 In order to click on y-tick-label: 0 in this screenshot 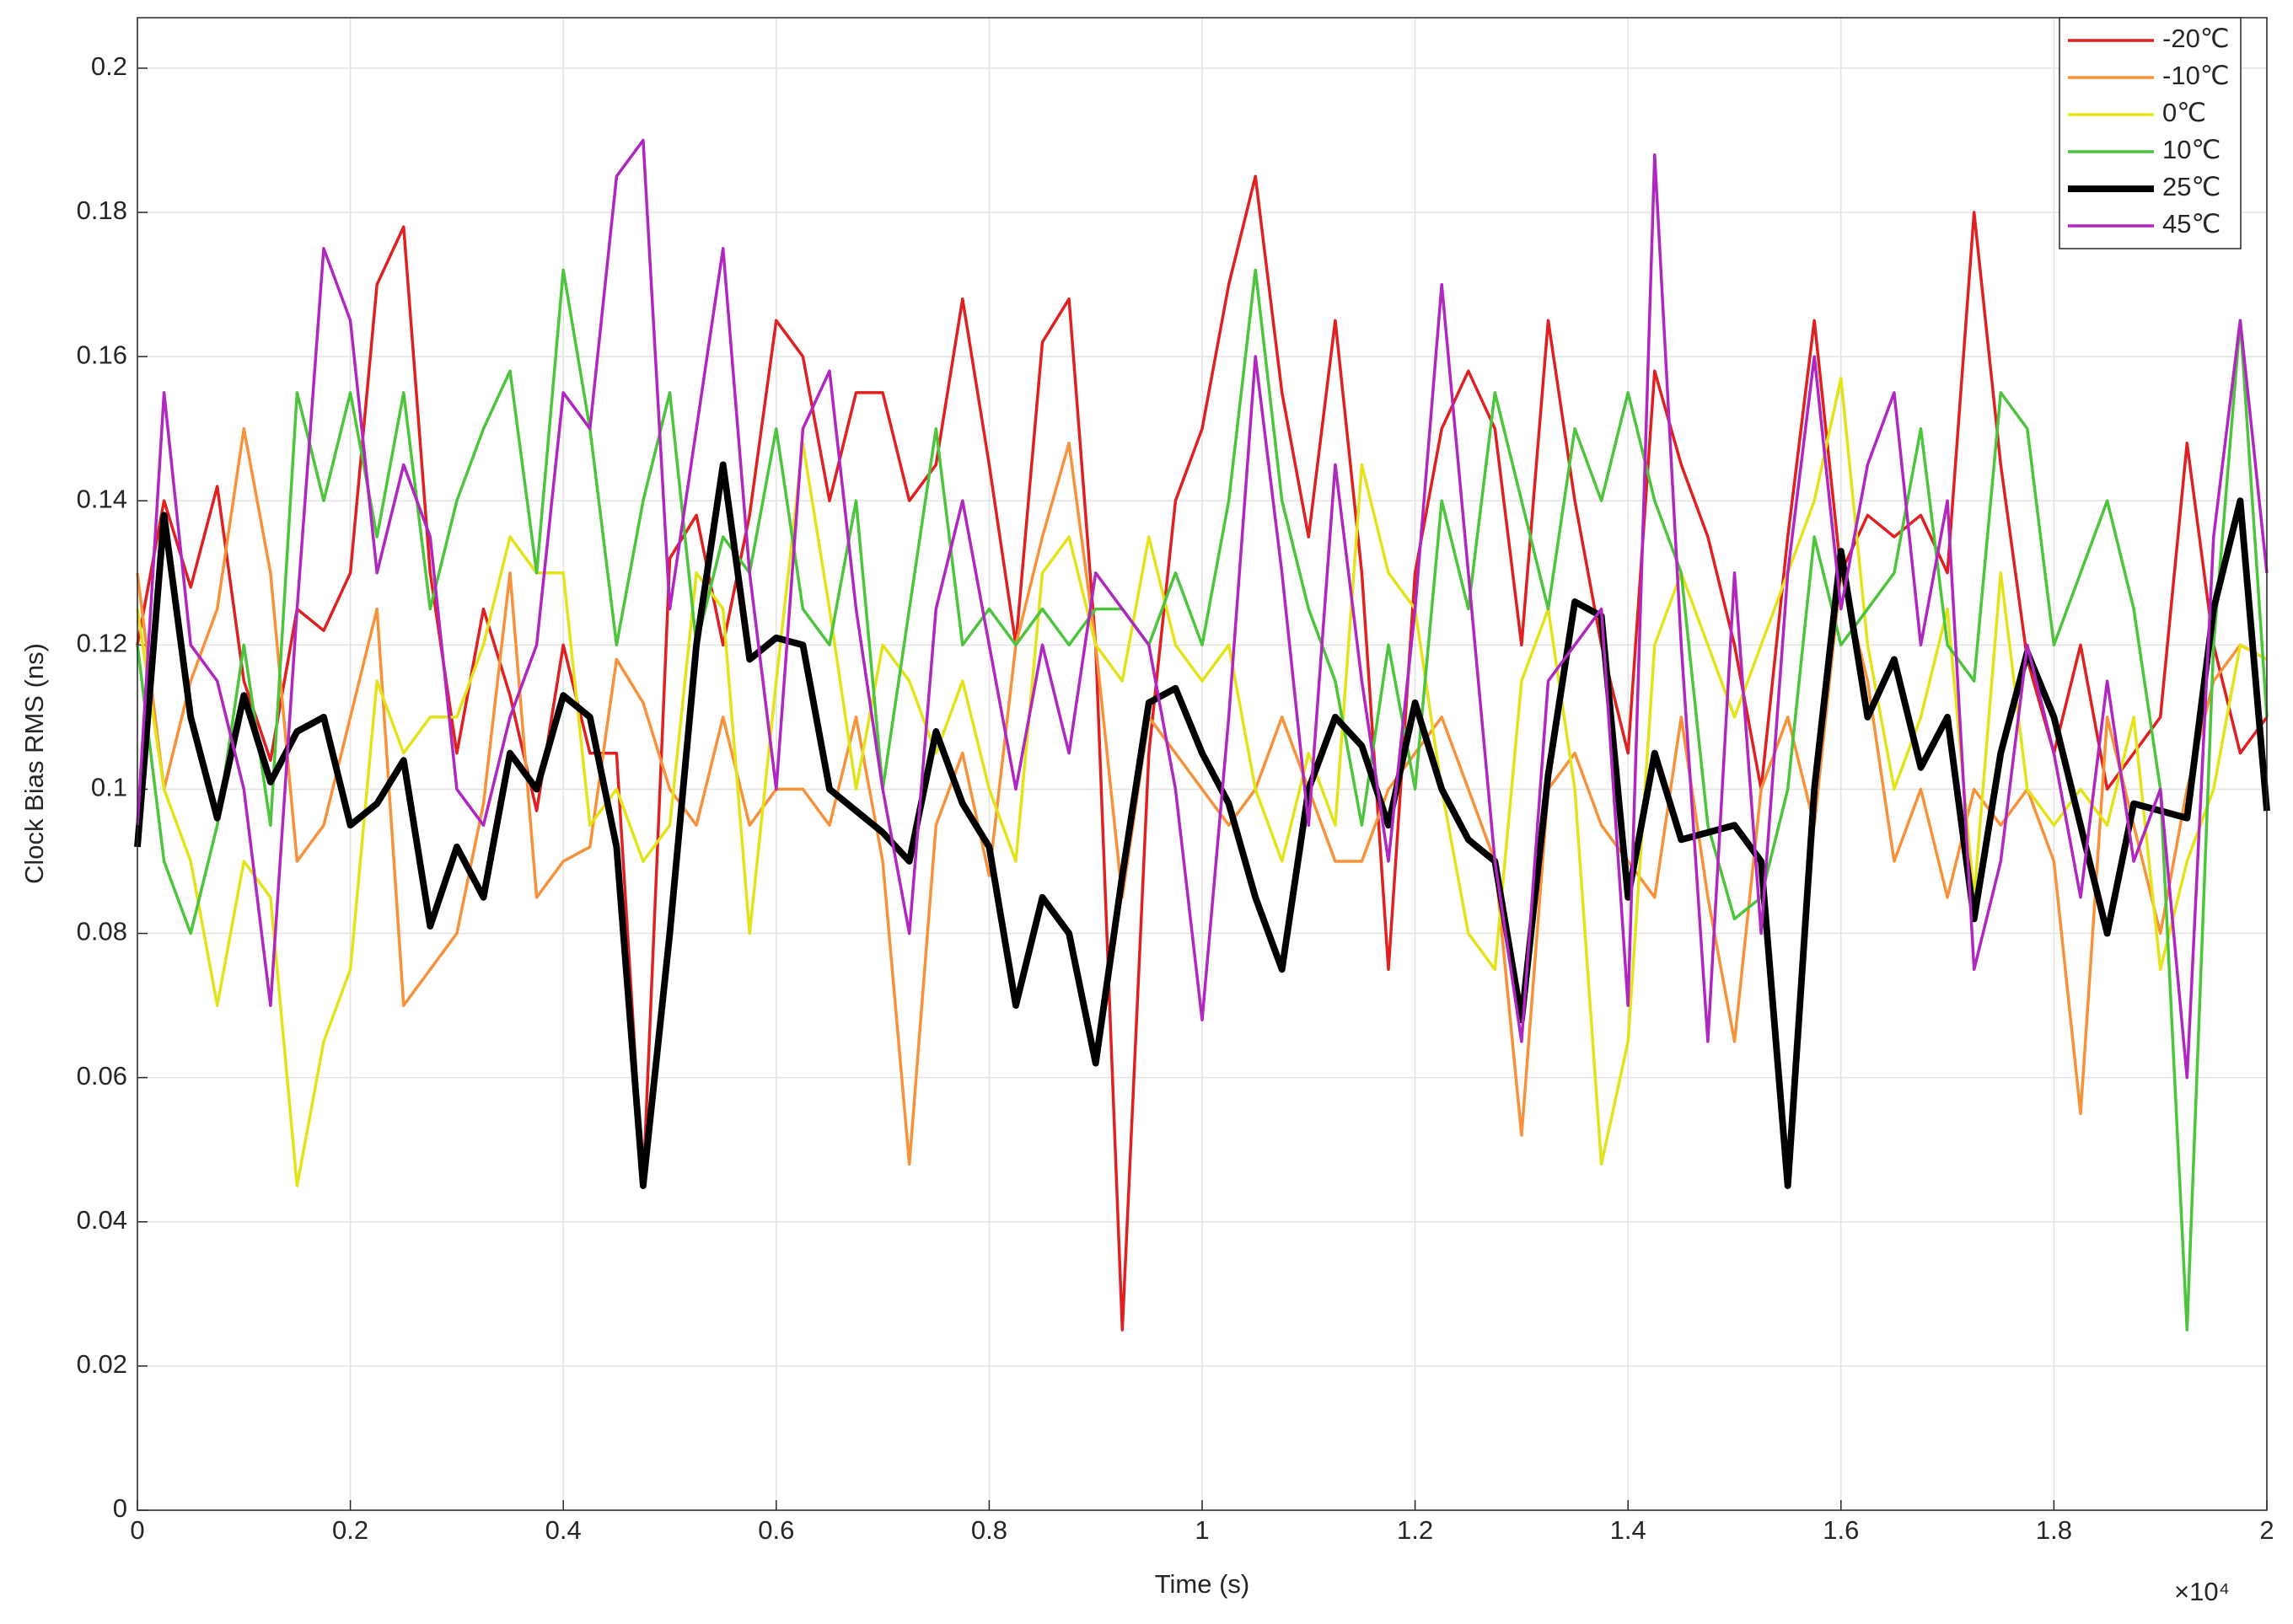, I will do `click(120, 1508)`.